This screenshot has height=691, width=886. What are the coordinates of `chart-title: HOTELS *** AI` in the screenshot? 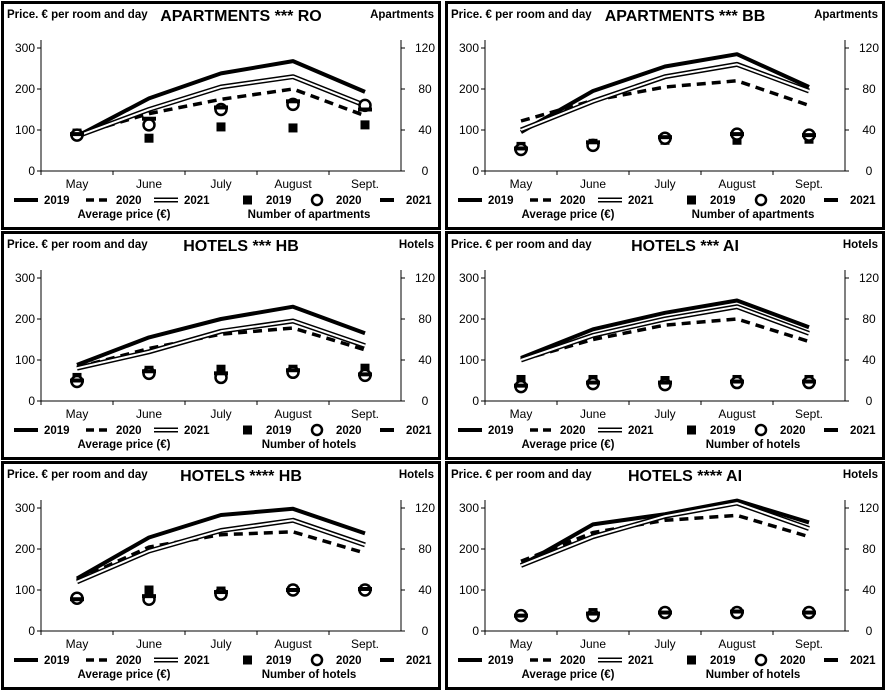 It's located at (685, 246).